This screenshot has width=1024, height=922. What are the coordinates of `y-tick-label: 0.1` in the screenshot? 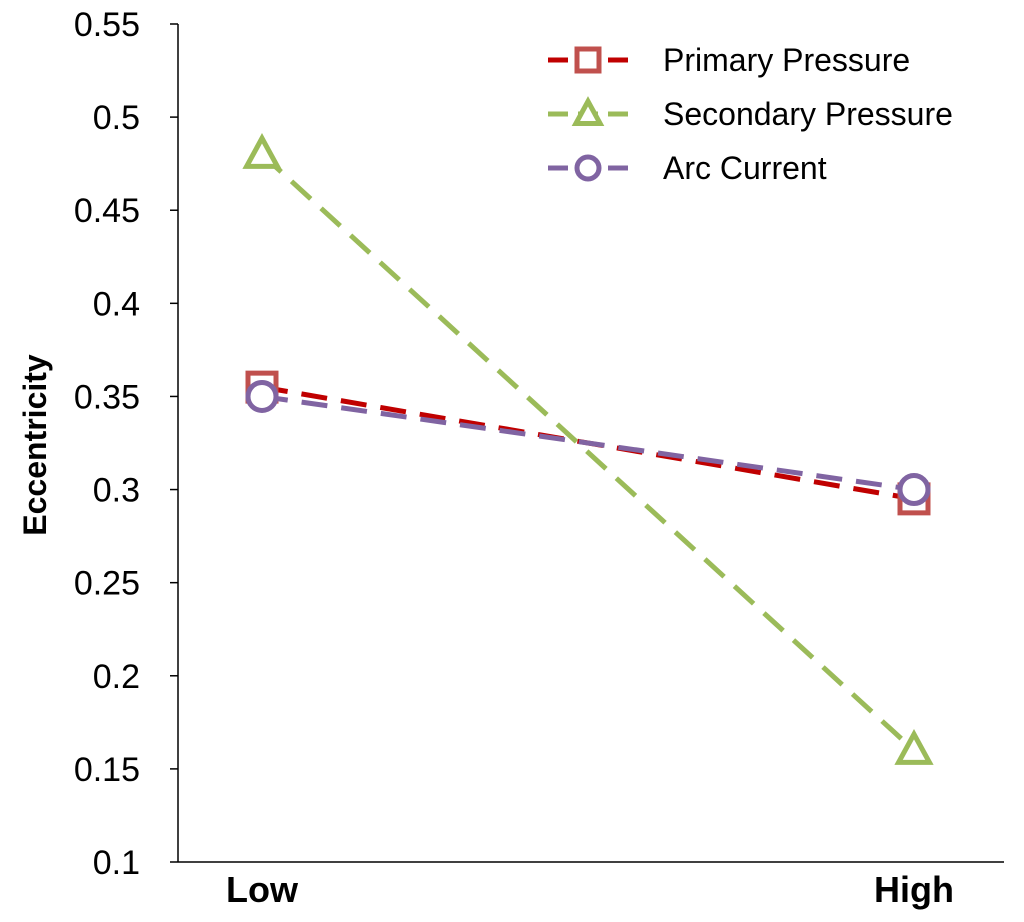 It's located at (116, 863).